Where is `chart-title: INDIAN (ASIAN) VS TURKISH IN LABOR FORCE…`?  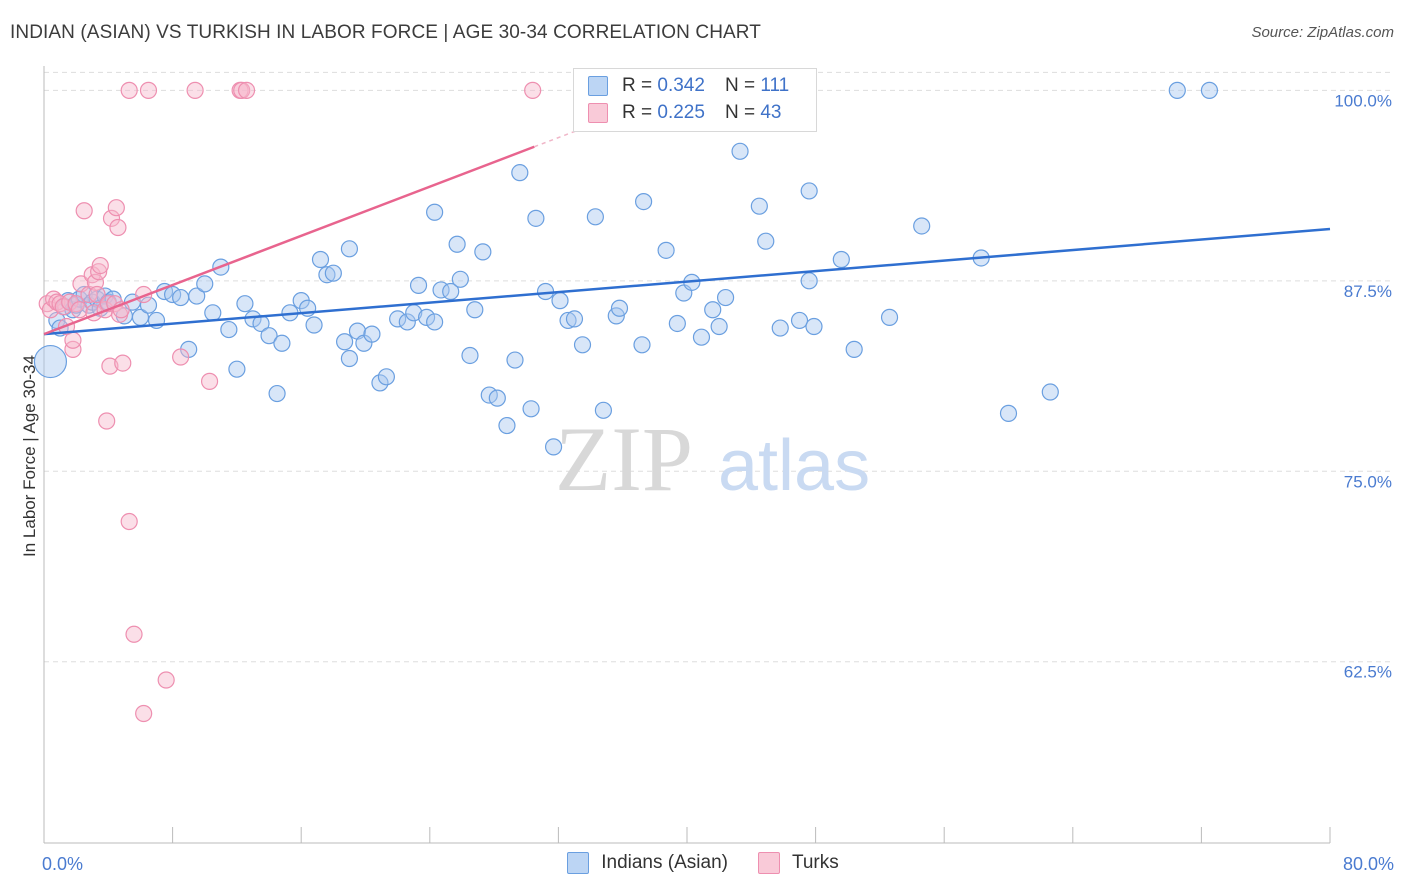 chart-title: INDIAN (ASIAN) VS TURKISH IN LABOR FORCE… is located at coordinates (385, 32).